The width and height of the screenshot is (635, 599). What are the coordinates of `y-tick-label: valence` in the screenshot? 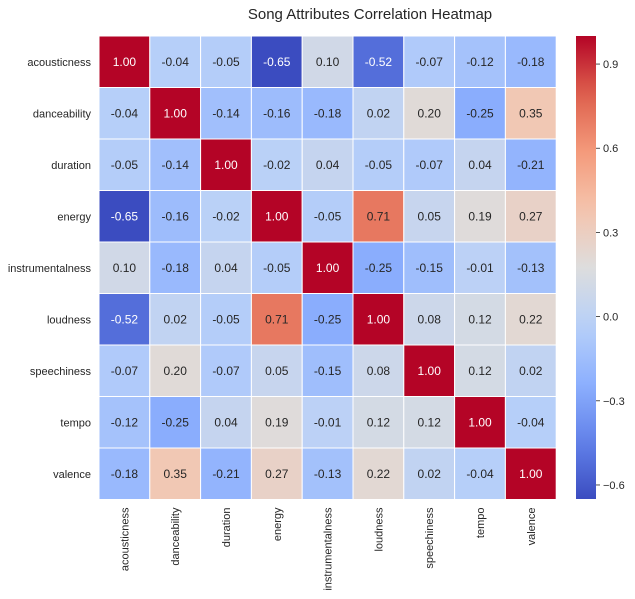 It's located at (72, 475).